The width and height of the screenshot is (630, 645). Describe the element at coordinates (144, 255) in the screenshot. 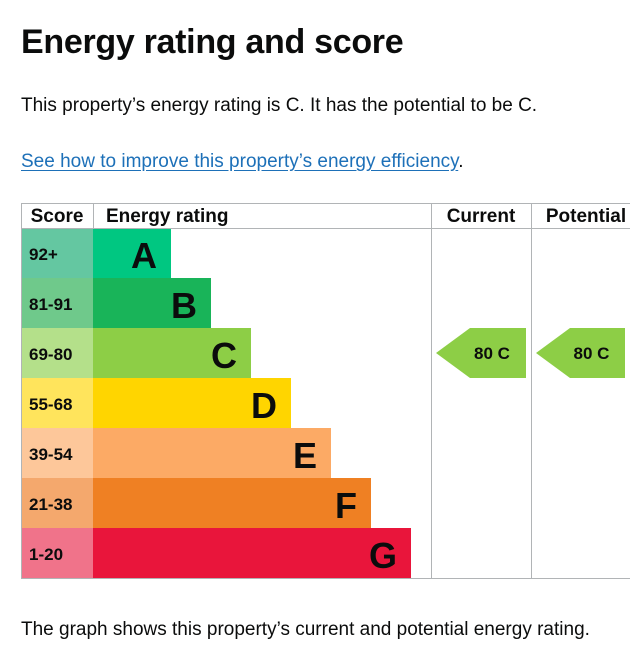

I see `rating-letter-a: A` at that location.